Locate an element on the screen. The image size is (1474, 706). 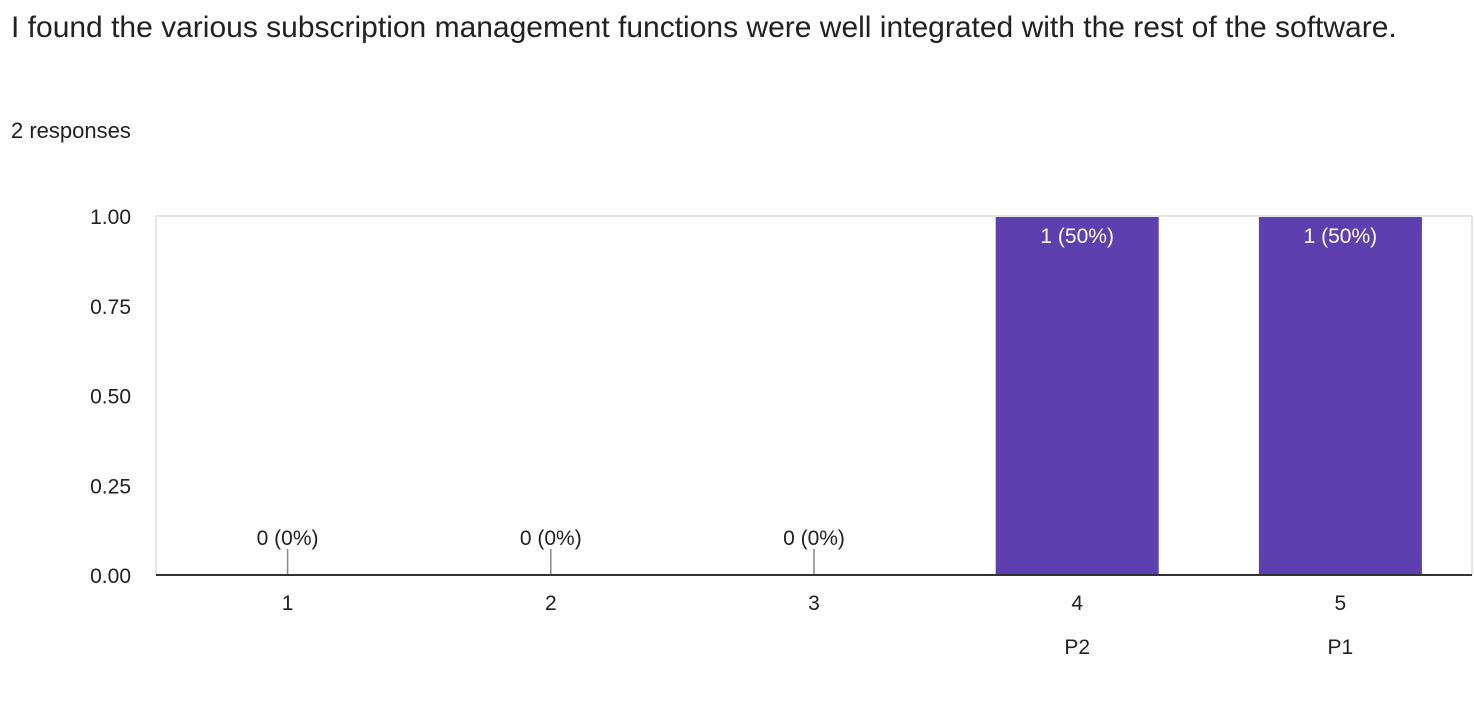
x-tick-label: 5 is located at coordinates (1341, 603).